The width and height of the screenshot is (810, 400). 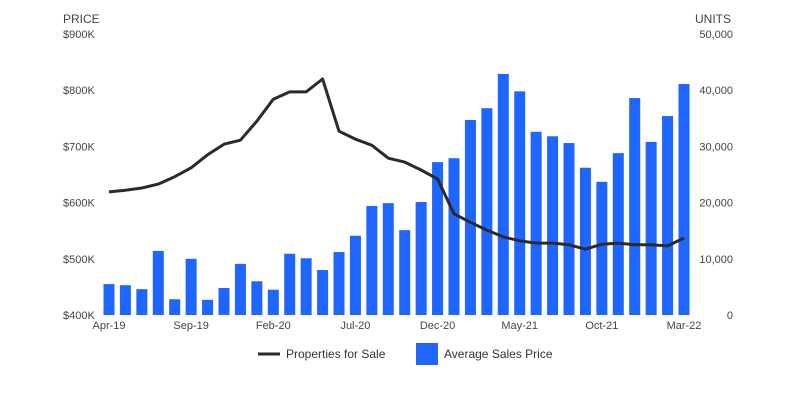 I want to click on right-tick-label: 30,000, so click(x=716, y=147).